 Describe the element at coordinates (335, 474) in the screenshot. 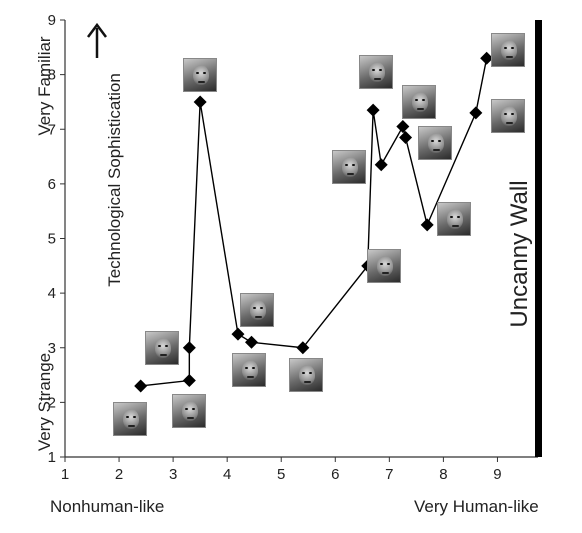

I see `x-tick-label: 6` at that location.